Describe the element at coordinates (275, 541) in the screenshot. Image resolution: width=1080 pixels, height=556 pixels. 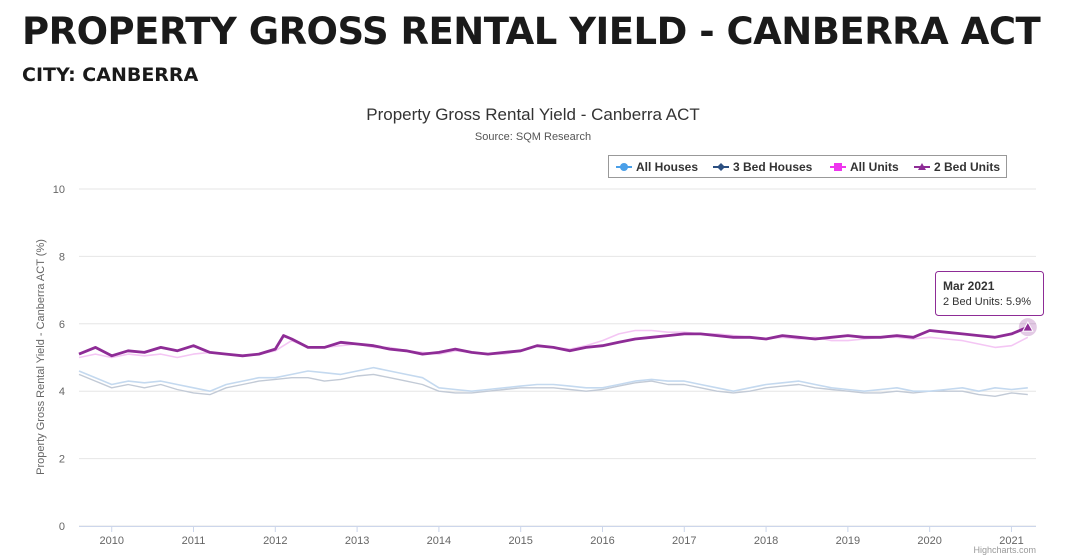
I see `x-tick-label: 2012` at that location.